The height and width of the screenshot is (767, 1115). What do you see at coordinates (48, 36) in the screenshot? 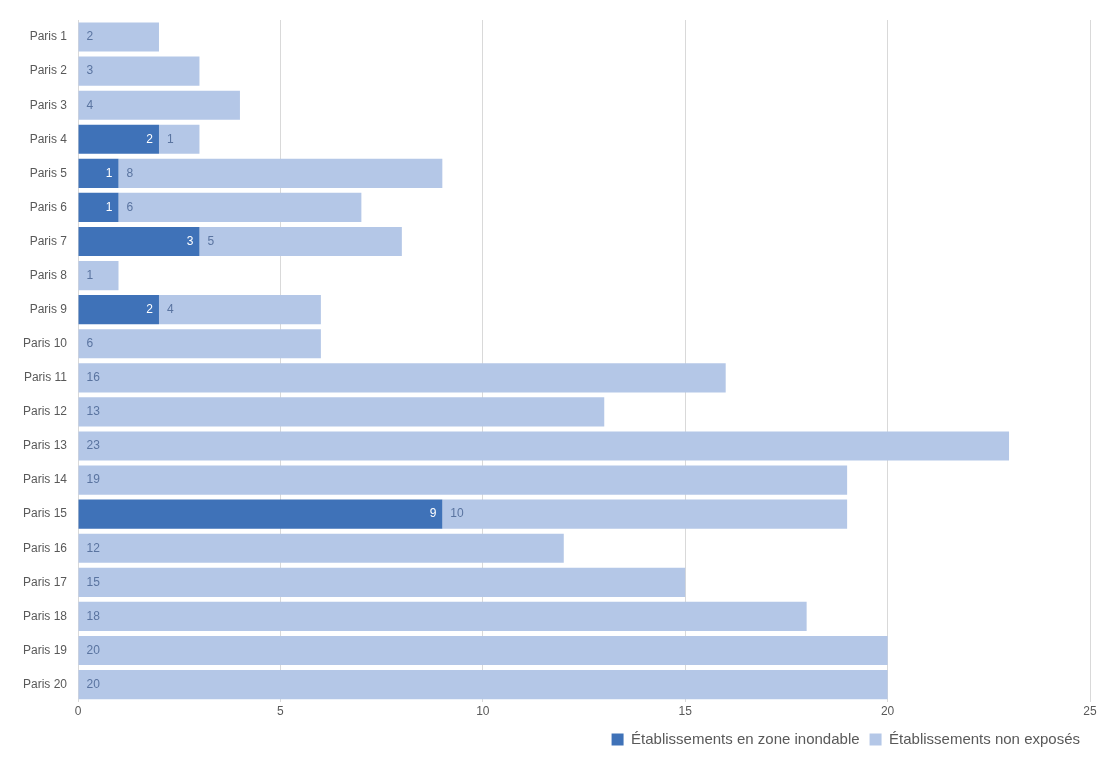
I see `y-tick-label: Paris 1` at bounding box center [48, 36].